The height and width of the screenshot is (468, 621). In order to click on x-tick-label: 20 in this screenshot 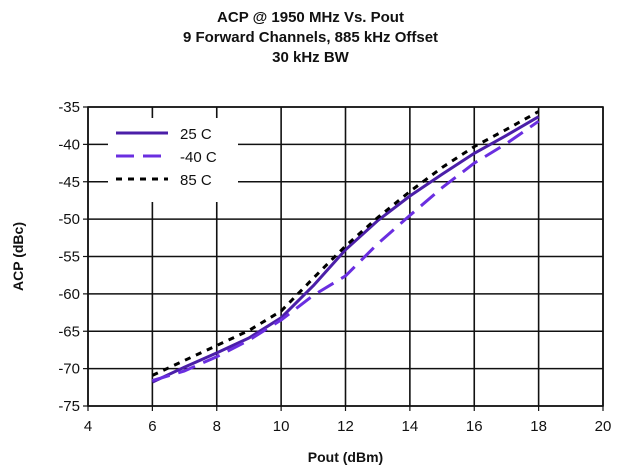, I will do `click(603, 426)`.